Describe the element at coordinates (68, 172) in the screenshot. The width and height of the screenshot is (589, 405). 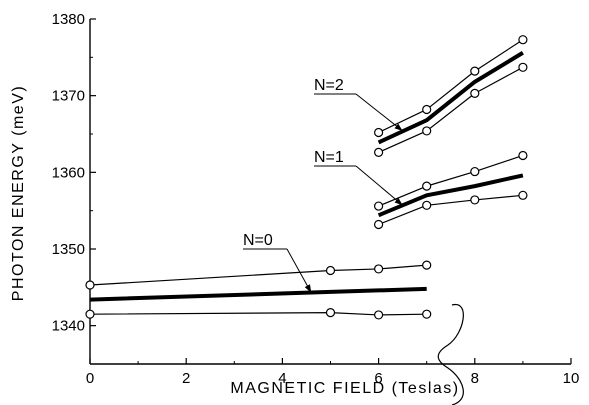
I see `y-tick-label: 1360` at that location.